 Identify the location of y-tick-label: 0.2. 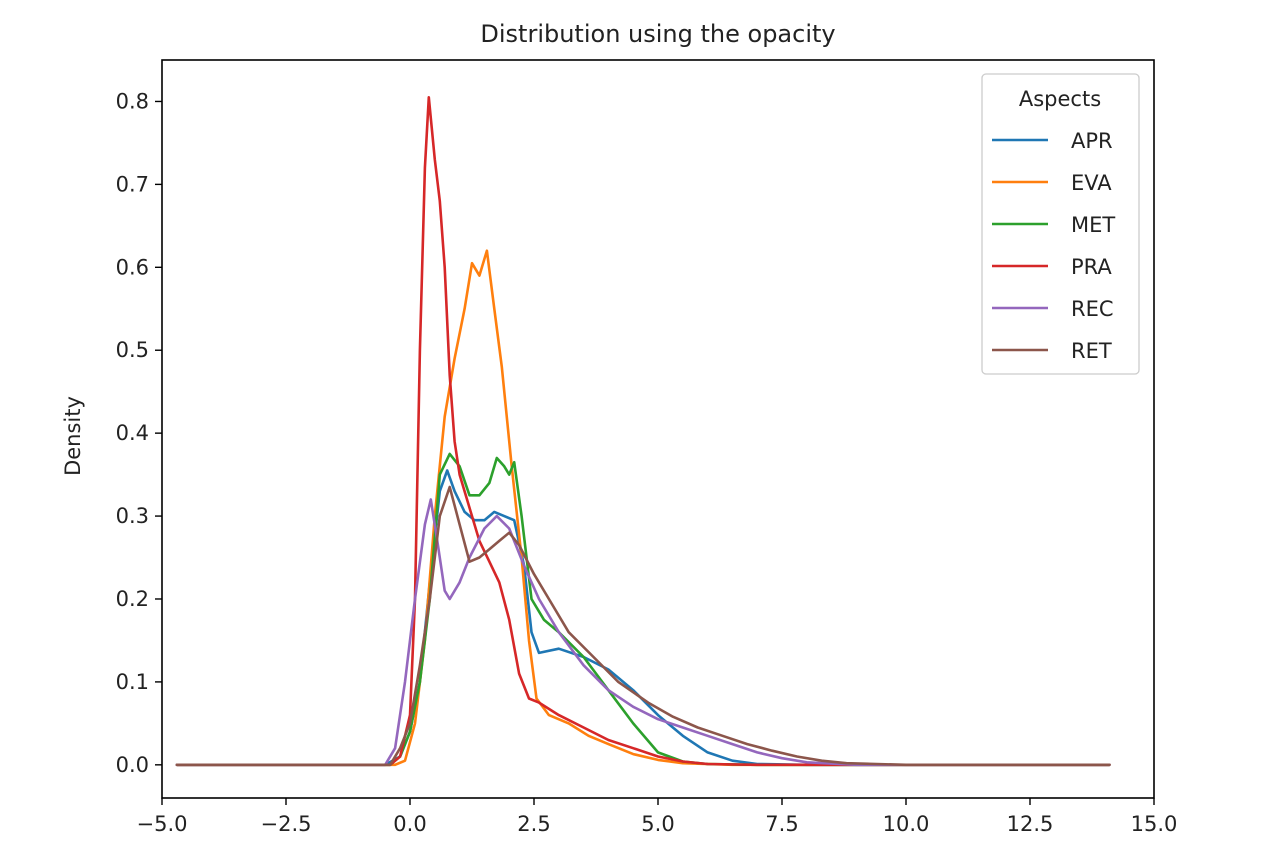
(132, 599).